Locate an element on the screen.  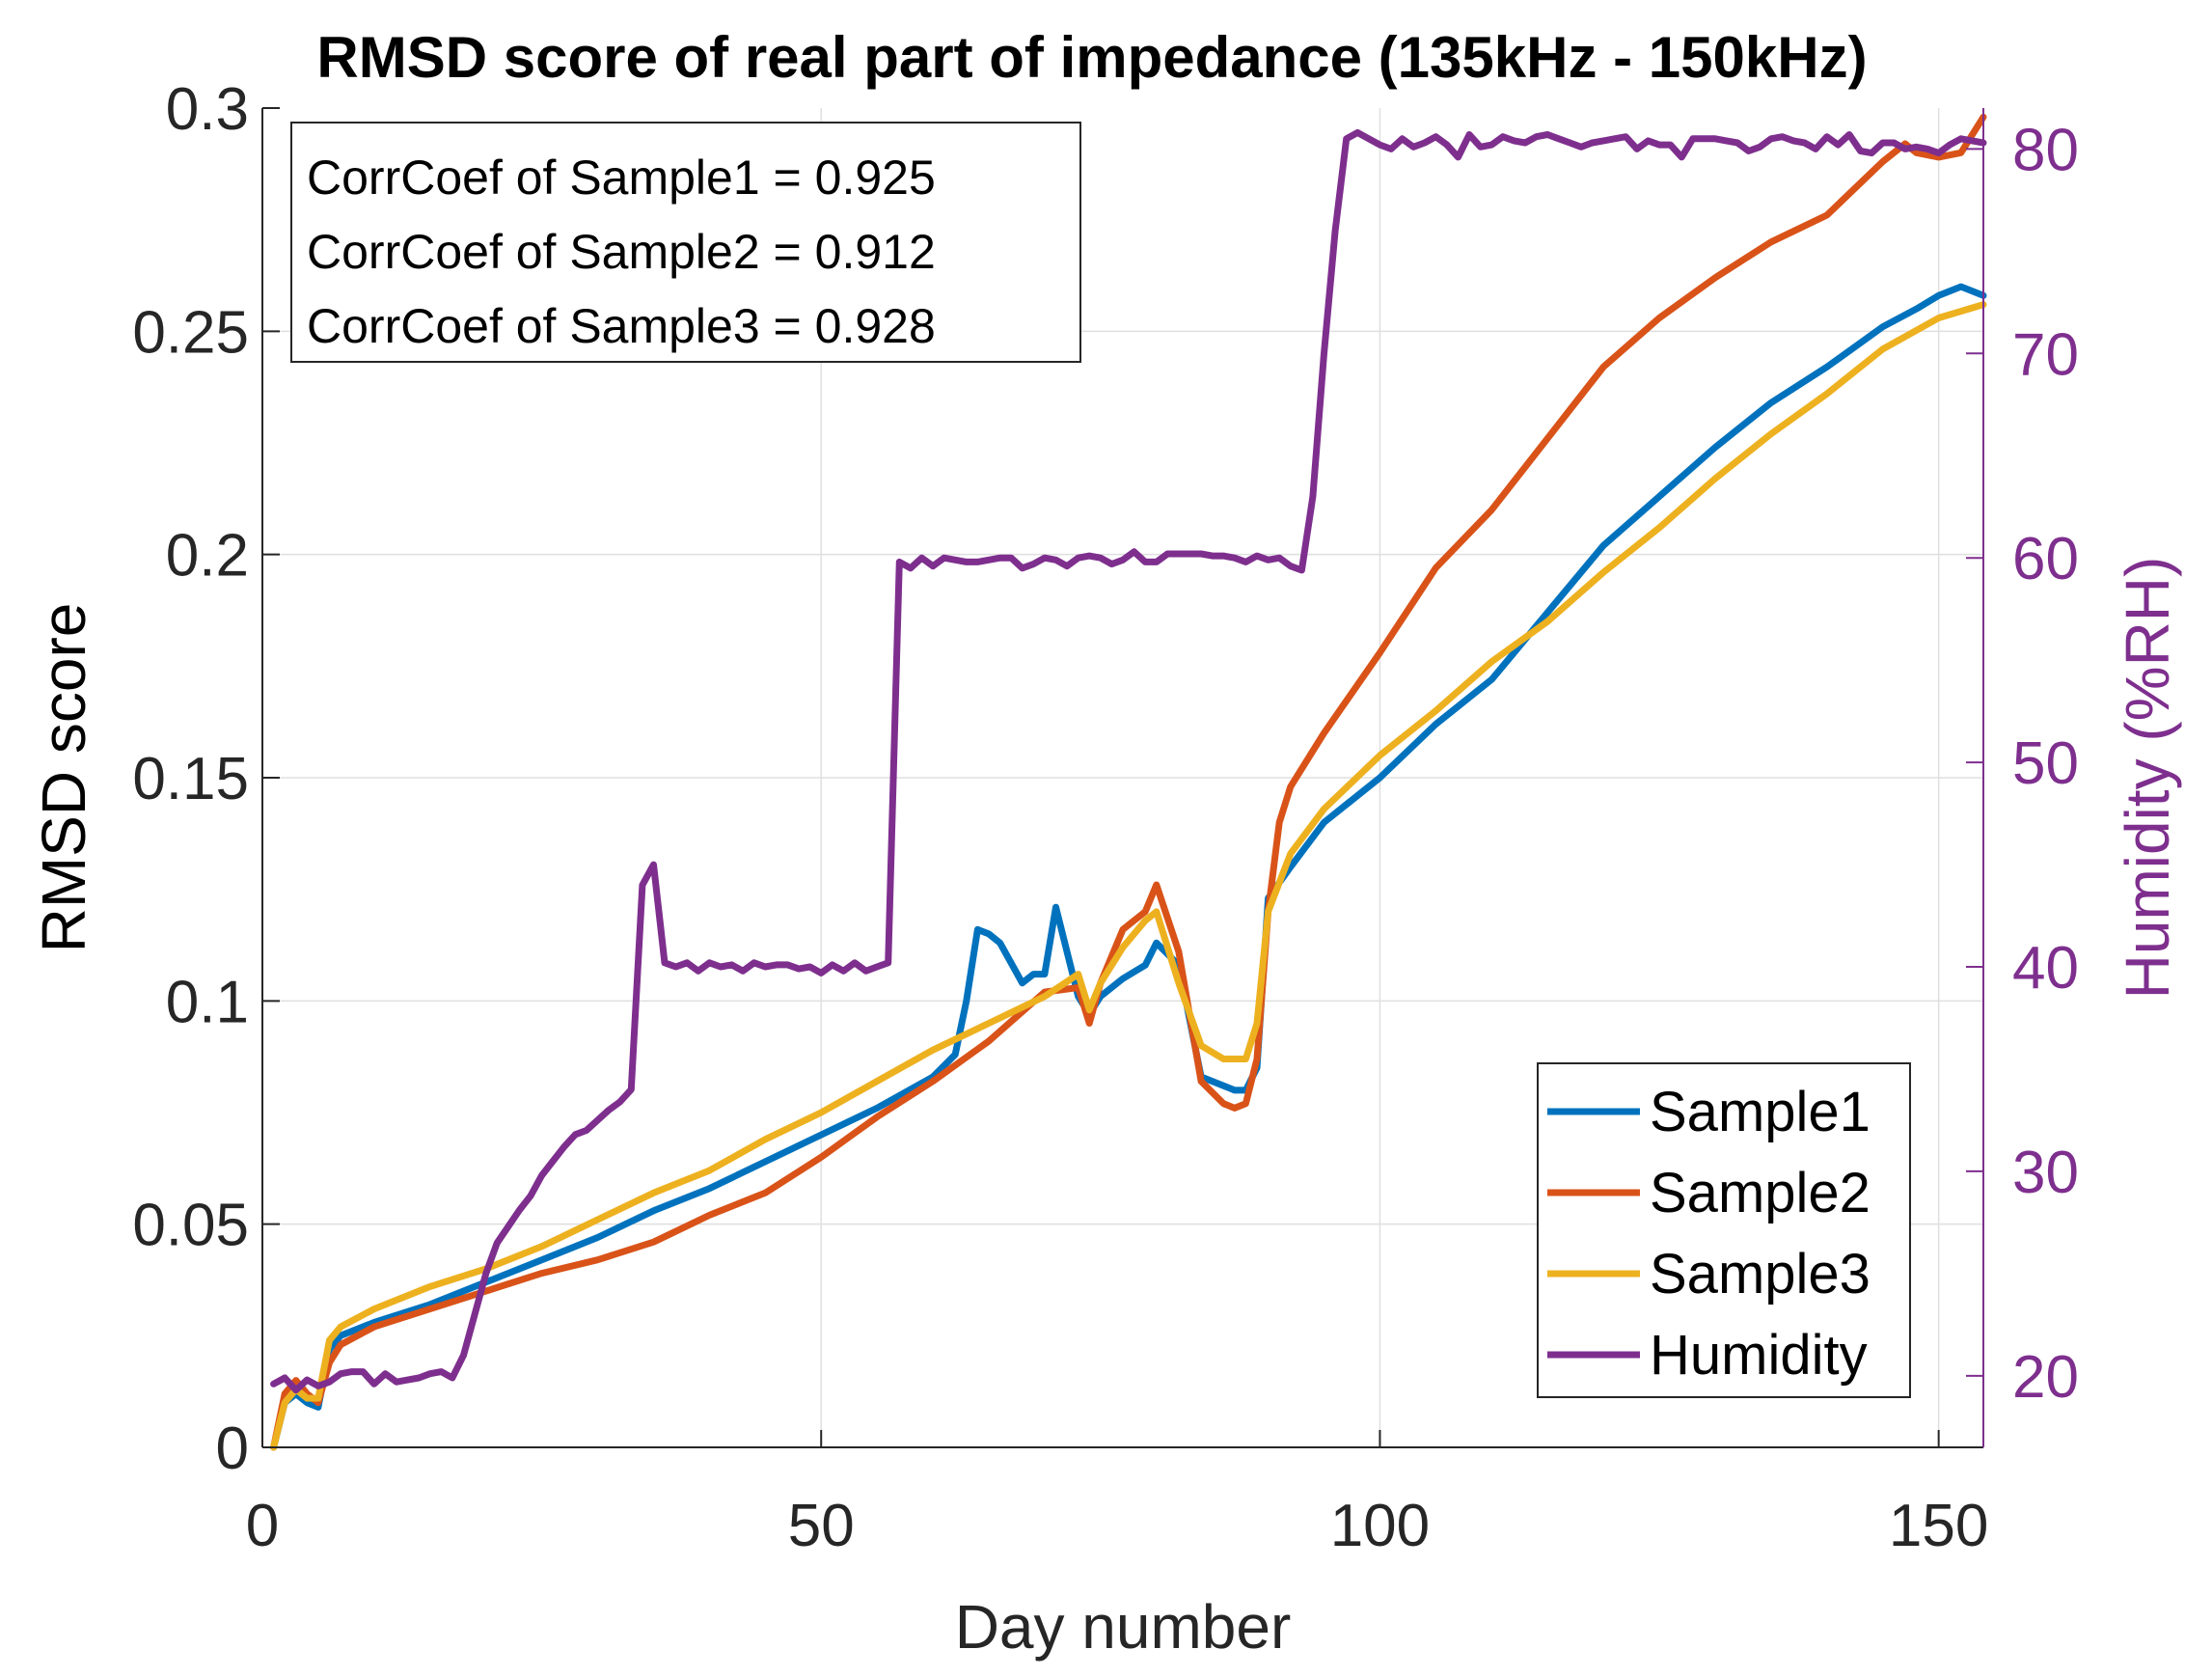
y-tick-label: 0.3 is located at coordinates (207, 109).